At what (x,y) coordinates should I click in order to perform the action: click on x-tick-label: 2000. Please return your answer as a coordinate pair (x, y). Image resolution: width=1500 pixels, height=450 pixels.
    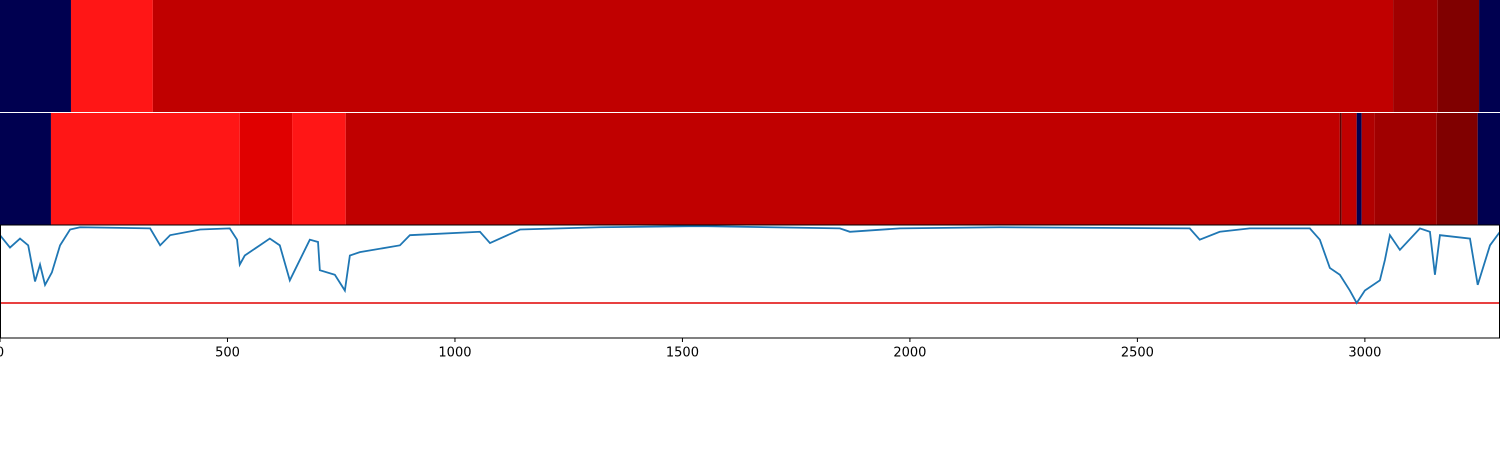
    Looking at the image, I should click on (909, 353).